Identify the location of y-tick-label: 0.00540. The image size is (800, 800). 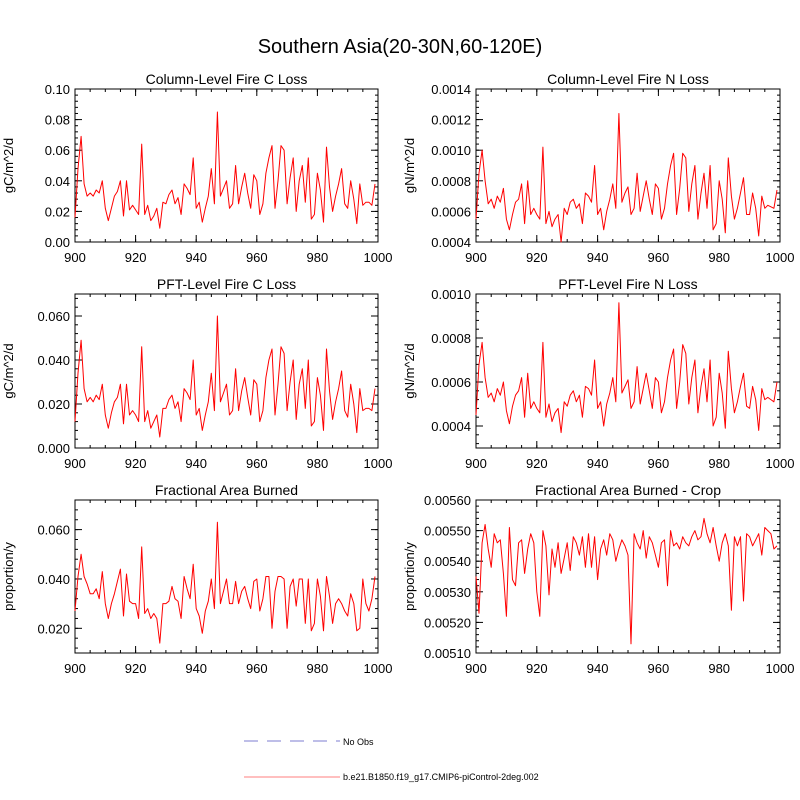
(447, 561).